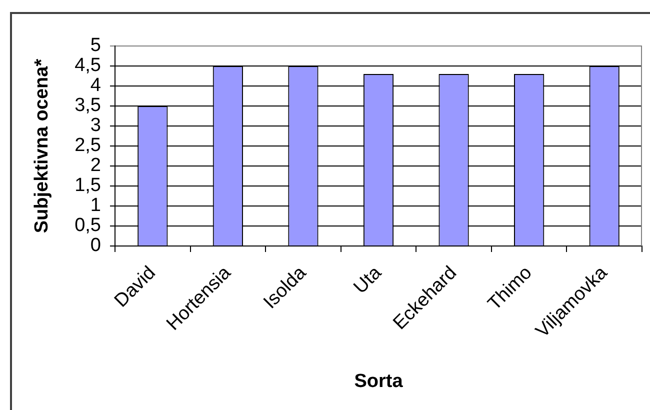  I want to click on y-axis-title: Subjektivna ocena*, so click(42, 146).